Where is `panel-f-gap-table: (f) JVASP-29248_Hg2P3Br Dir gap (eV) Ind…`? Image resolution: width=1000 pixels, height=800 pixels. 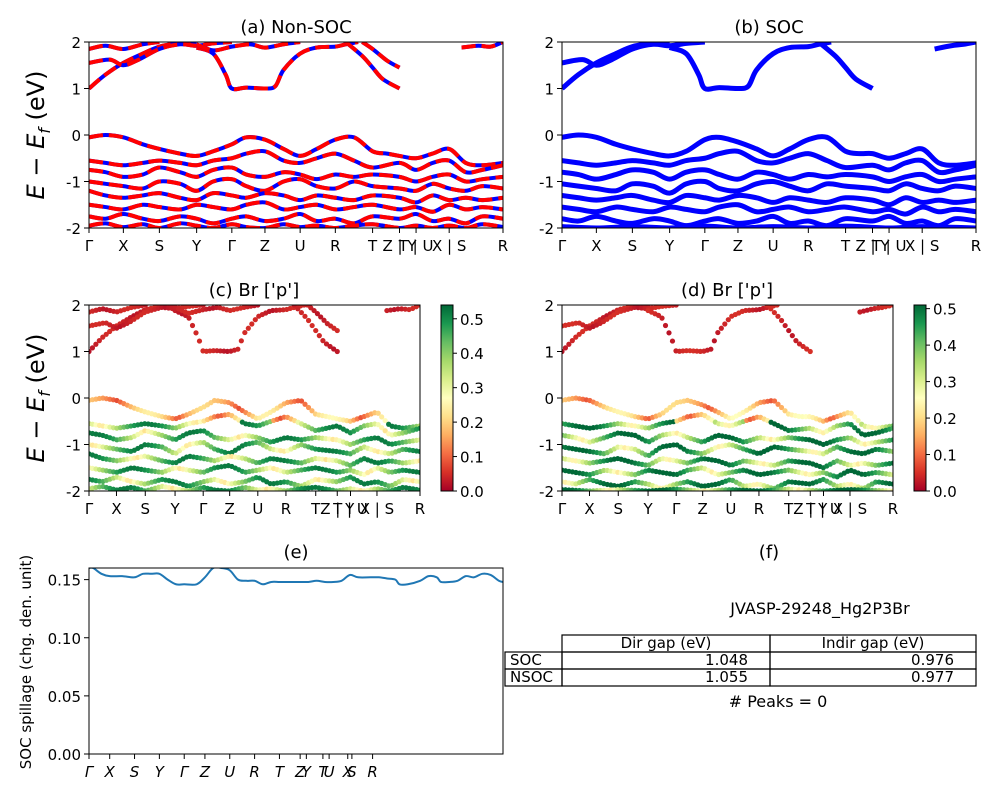 panel-f-gap-table: (f) JVASP-29248_Hg2P3Br Dir gap (eV) Ind… is located at coordinates (740, 626).